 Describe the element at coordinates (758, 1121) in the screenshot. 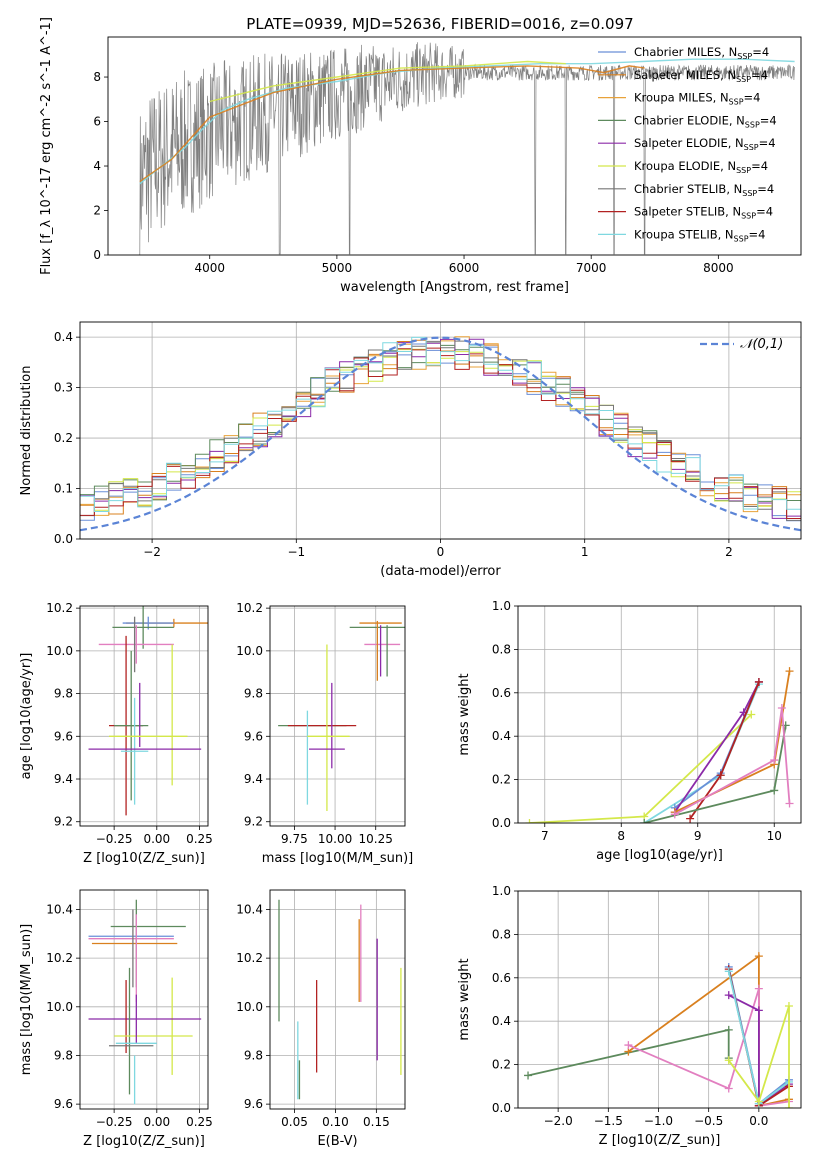

I see `x-tick-label: 0.0` at that location.